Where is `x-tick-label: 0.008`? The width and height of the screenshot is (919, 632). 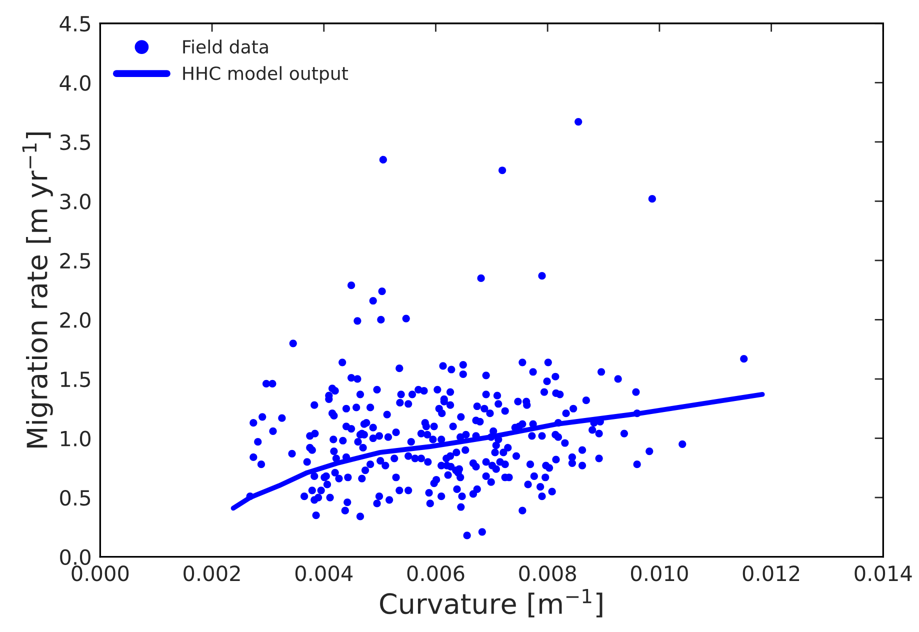
x-tick-label: 0.008 is located at coordinates (547, 573).